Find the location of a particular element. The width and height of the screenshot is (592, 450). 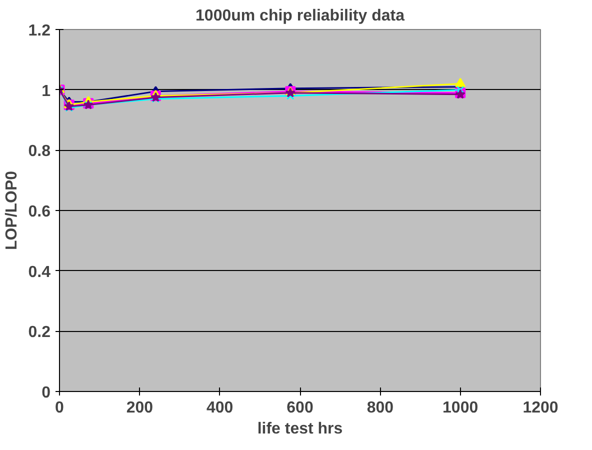

y-axis-title: LOP/LOP0 is located at coordinates (11, 210).